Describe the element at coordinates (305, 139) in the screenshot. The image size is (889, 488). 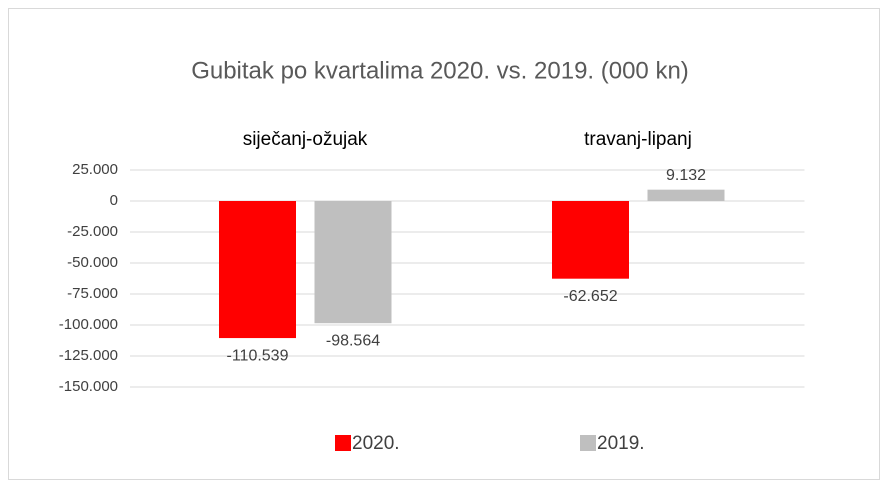
I see `category-label: siječanj-ožujak` at that location.